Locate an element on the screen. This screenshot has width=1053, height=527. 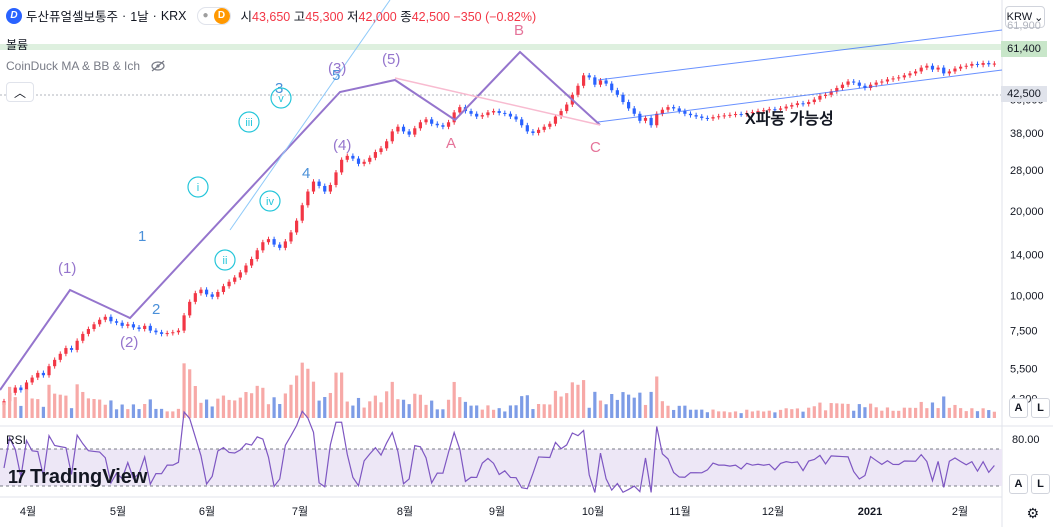
rsi-log-button: L is located at coordinates (1040, 484).